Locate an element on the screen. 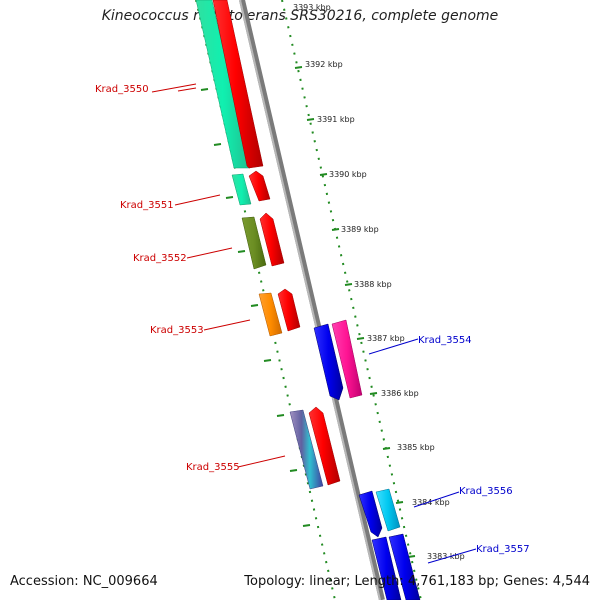 This screenshot has height=600, width=600. gene-krad-3553: Krad_3553 is located at coordinates (225, 312).